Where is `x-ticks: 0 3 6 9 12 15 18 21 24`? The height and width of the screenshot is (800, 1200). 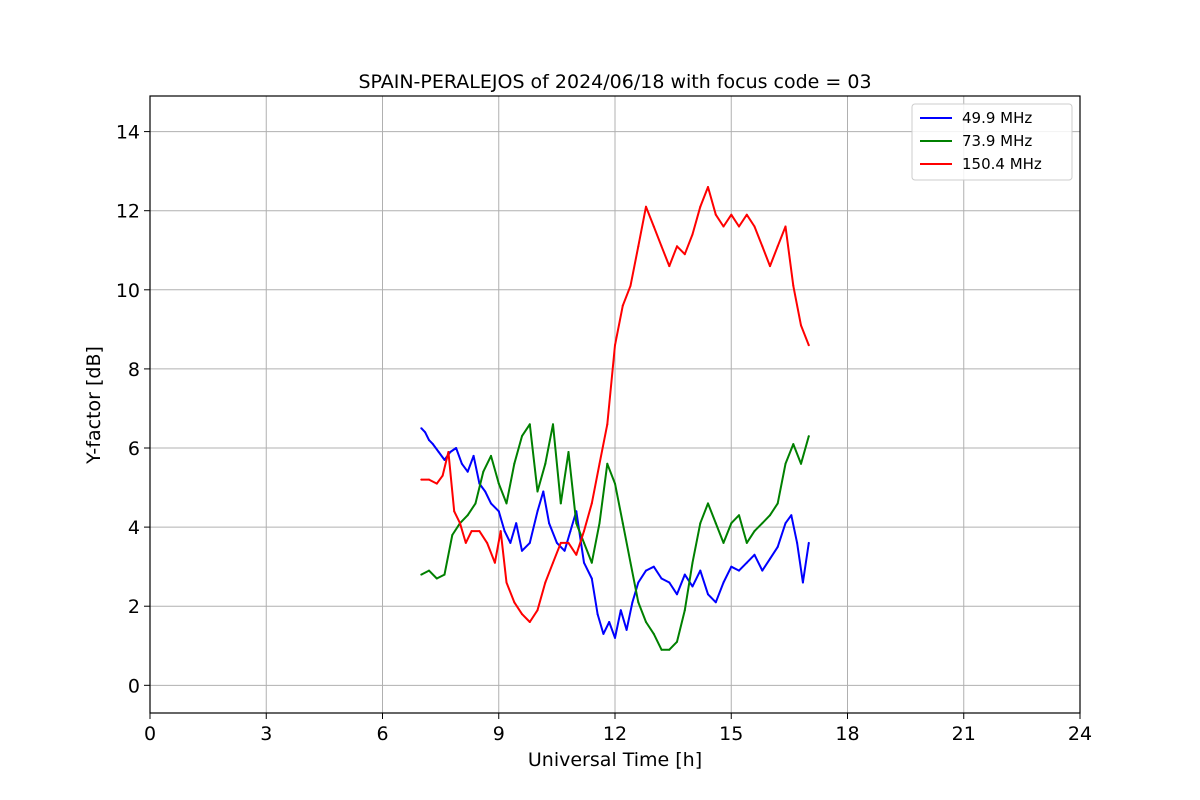
x-ticks: 0 3 6 9 12 15 18 21 24 is located at coordinates (618, 729).